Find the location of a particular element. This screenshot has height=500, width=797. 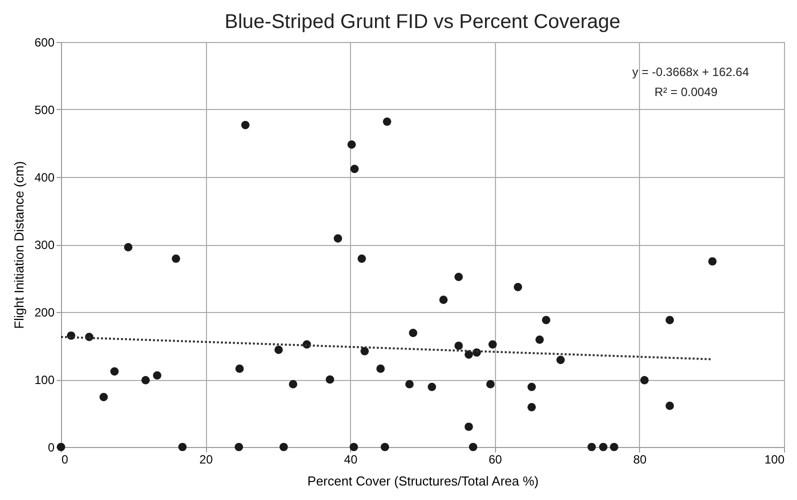

y-tick-label: 500 is located at coordinates (44, 110).